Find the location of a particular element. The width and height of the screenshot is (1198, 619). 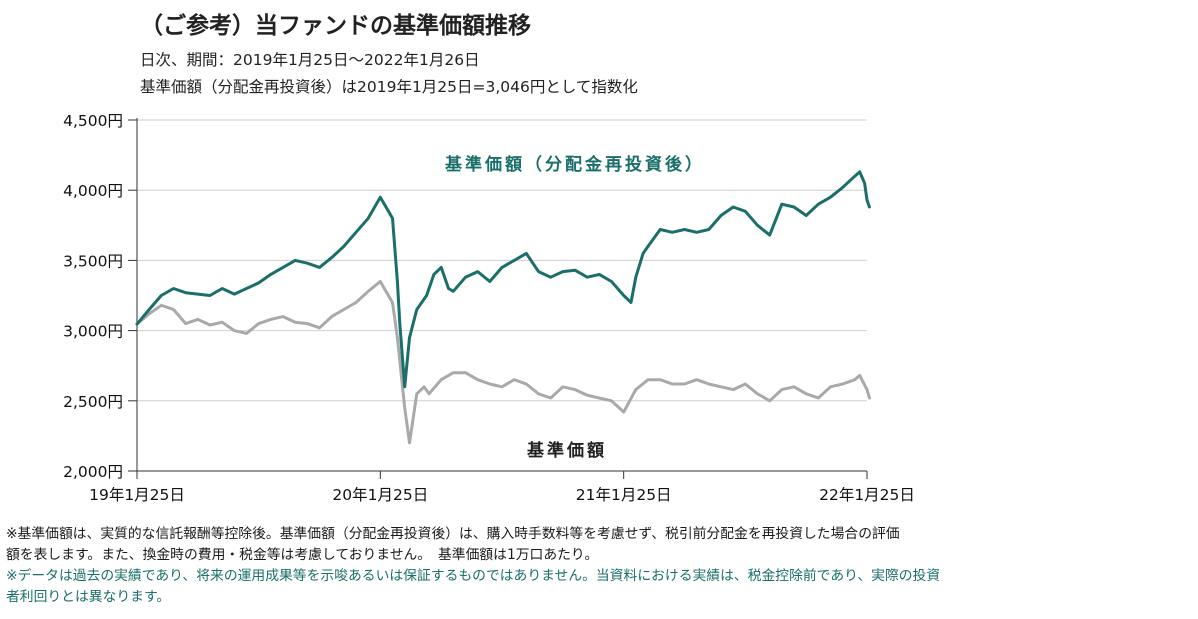

y-tick-label: 4,000円 is located at coordinates (93, 191).